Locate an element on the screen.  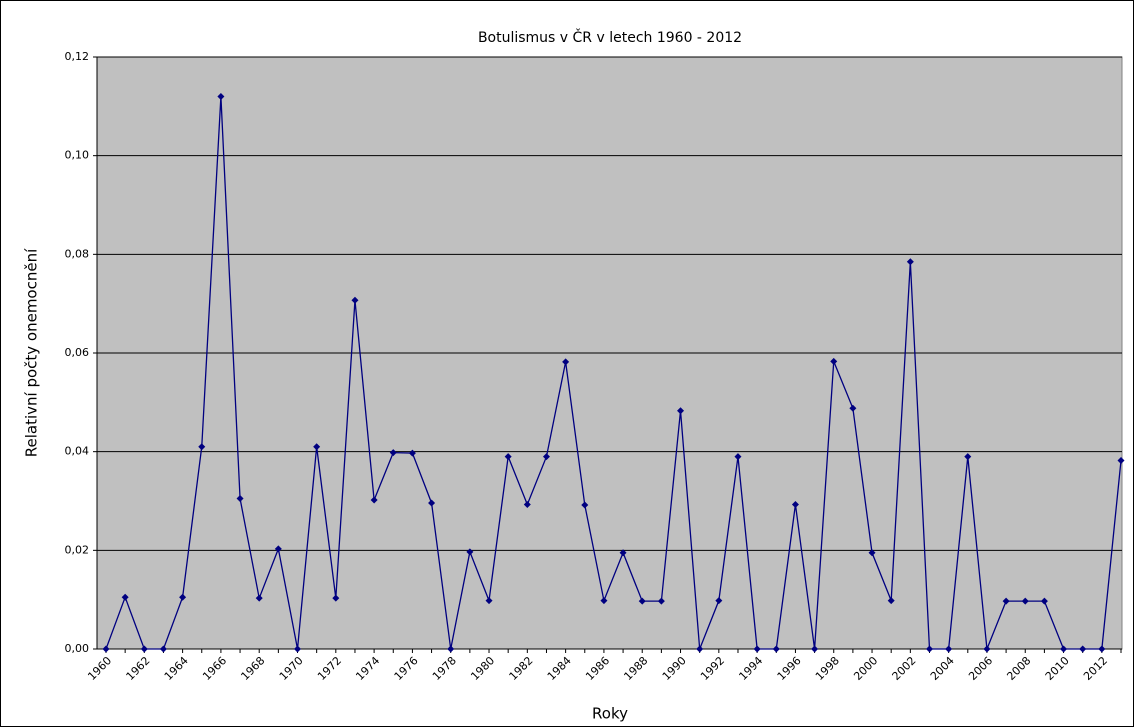
y-tick-label: 0,04 is located at coordinates (77, 451).